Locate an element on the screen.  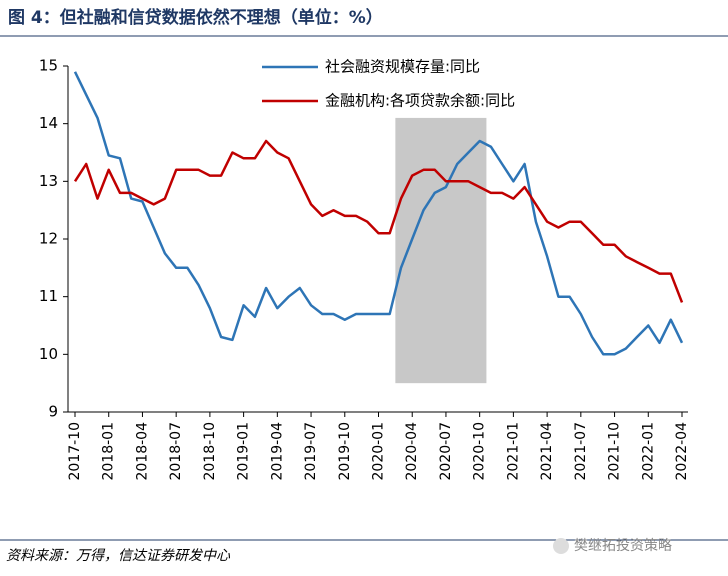
x-tick-label: 2020-01 is located at coordinates (379, 451).